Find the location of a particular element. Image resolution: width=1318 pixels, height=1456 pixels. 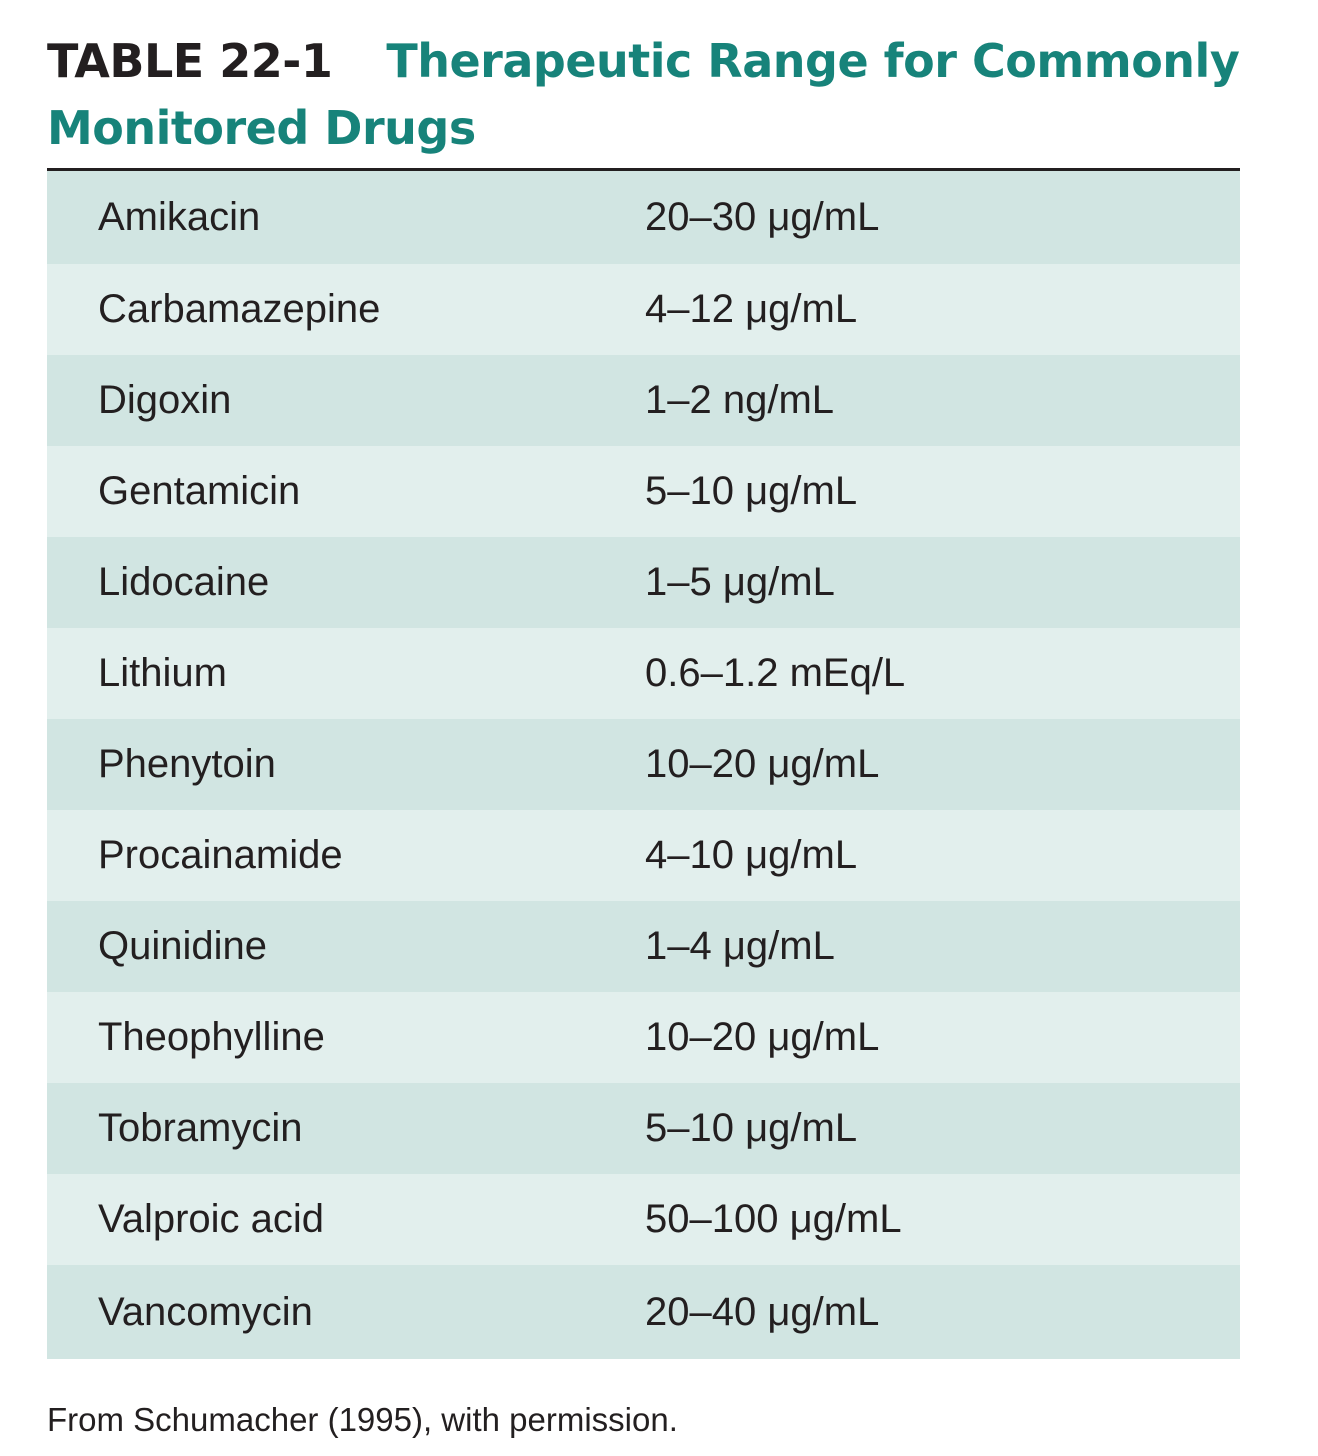

therapeutic-range: 20–40 μg/mL is located at coordinates (942, 1312).